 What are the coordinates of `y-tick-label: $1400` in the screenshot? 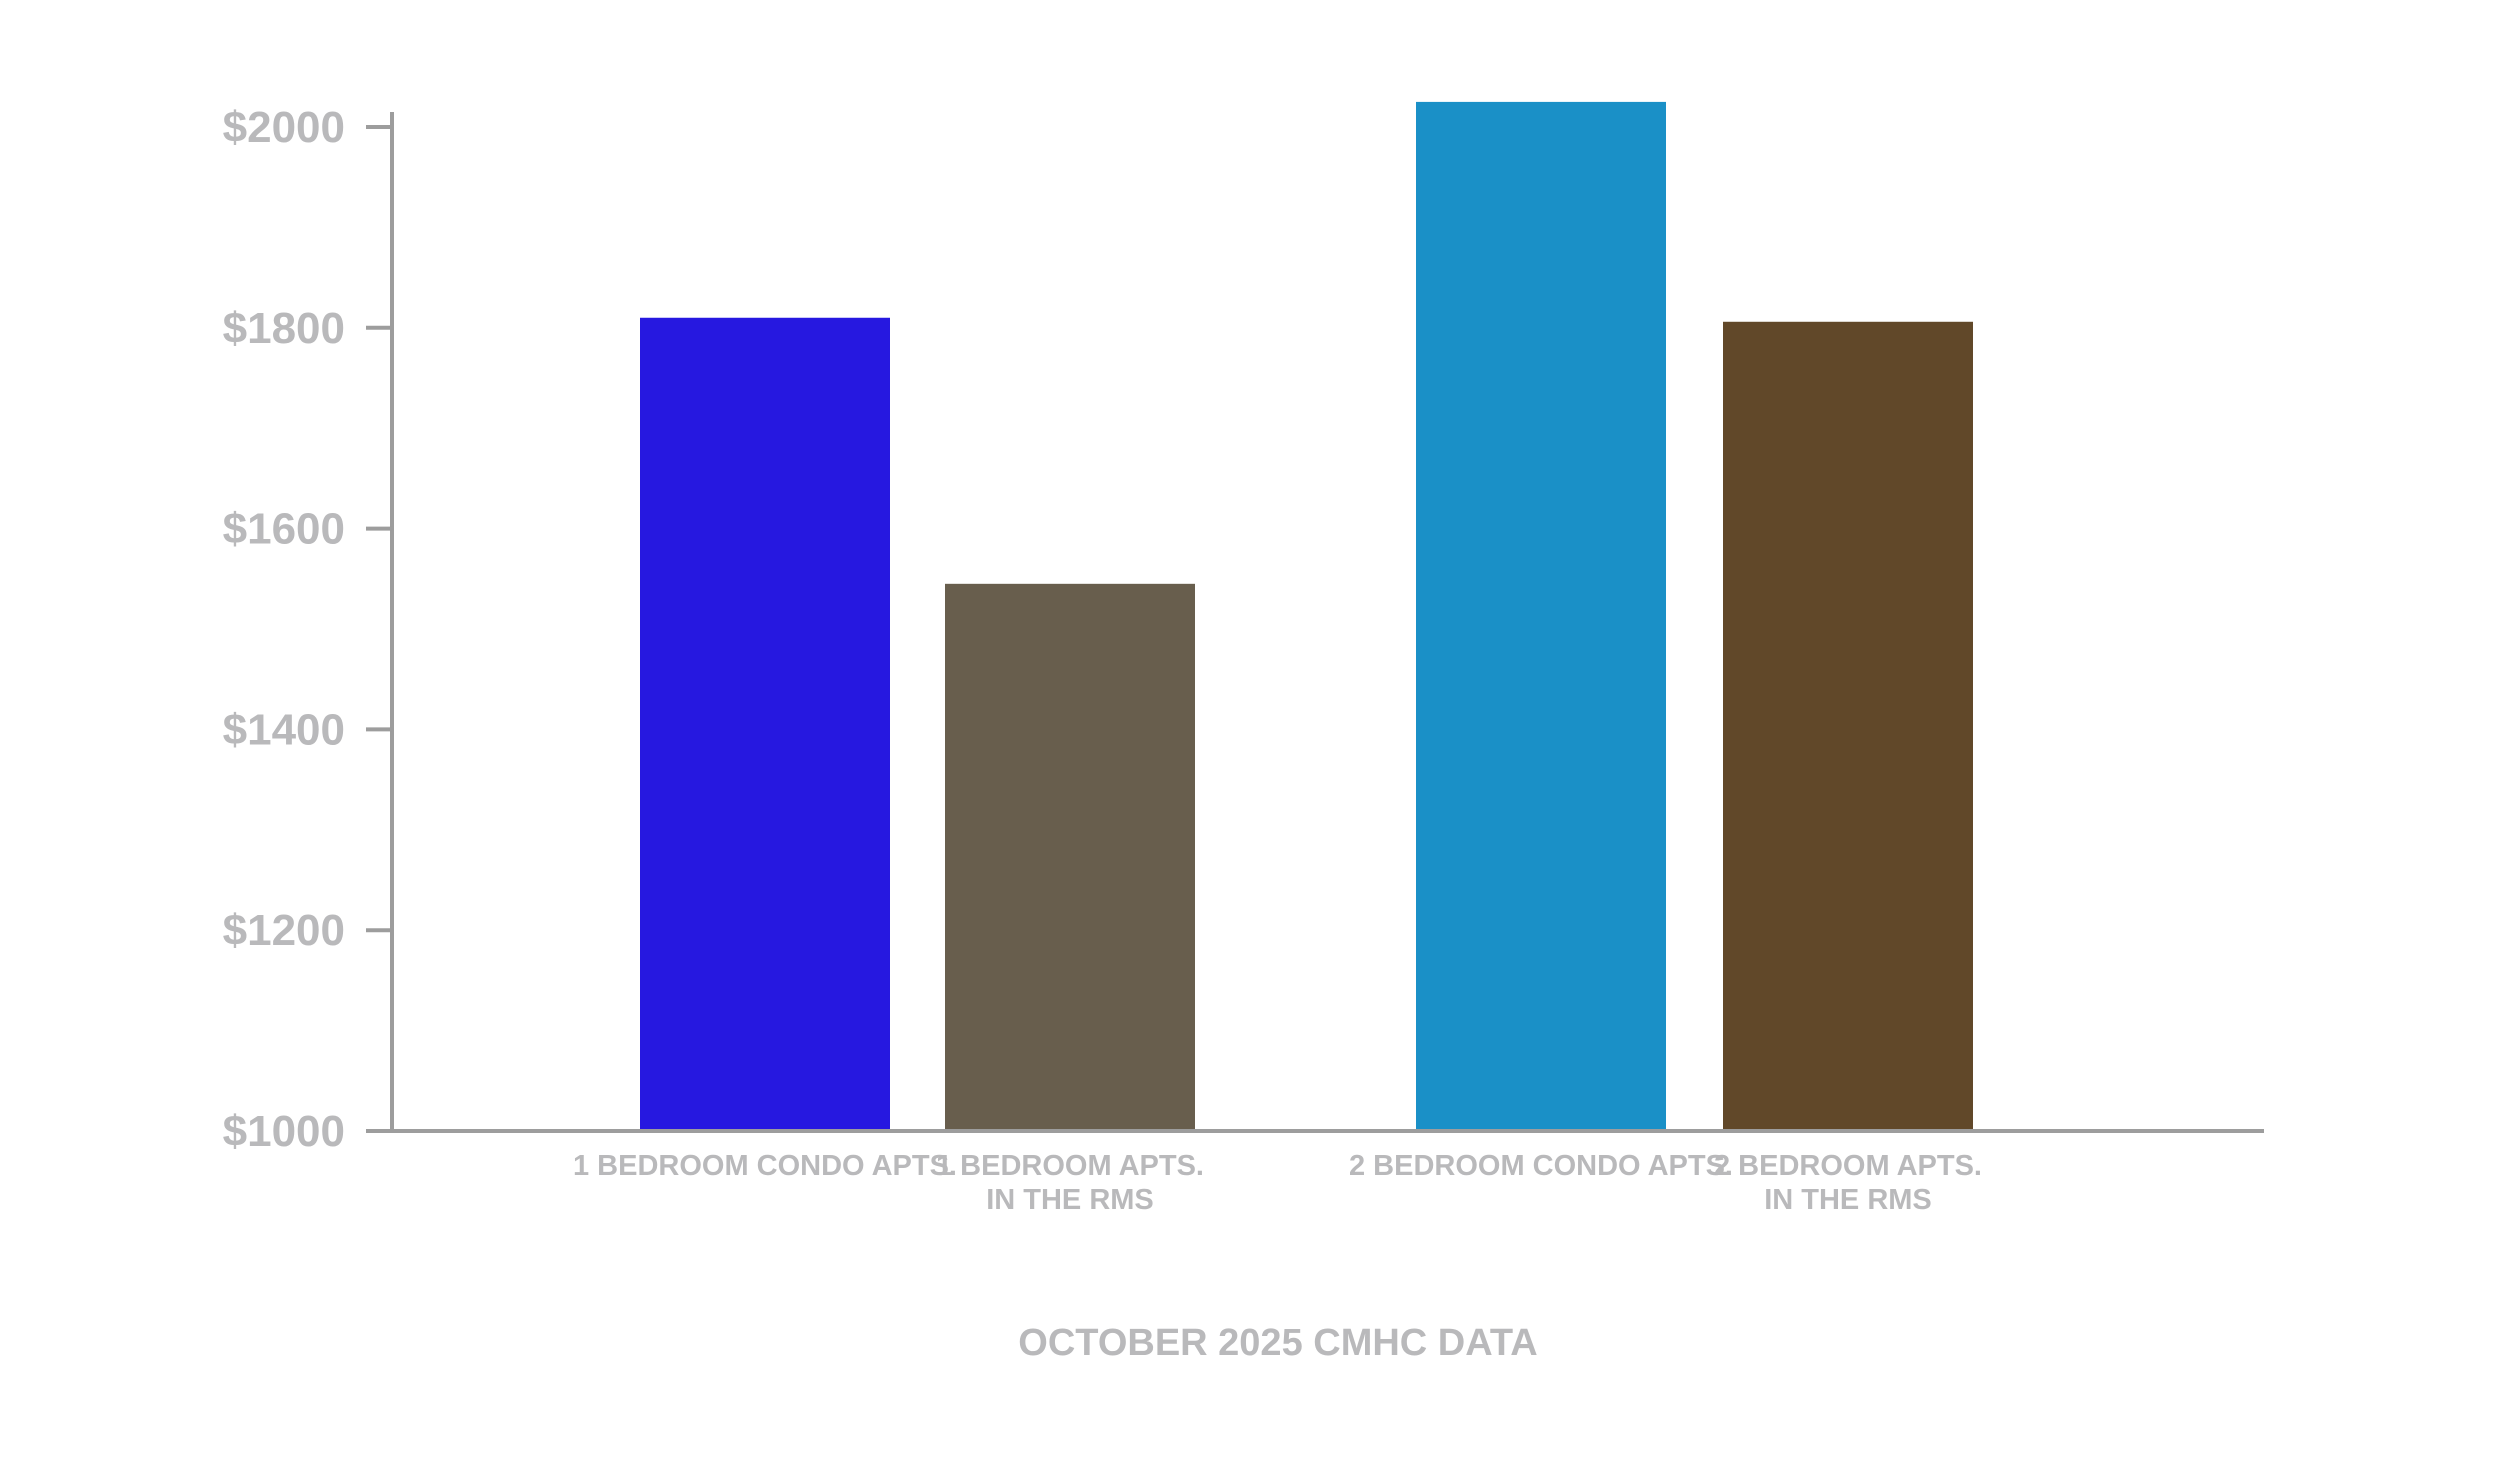 It's located at (284, 729).